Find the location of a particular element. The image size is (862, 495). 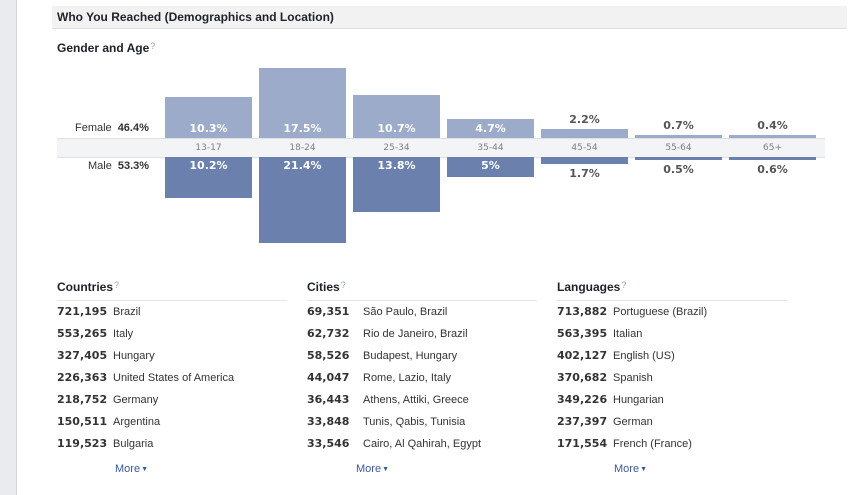

cities-more-label: More is located at coordinates (369, 469).